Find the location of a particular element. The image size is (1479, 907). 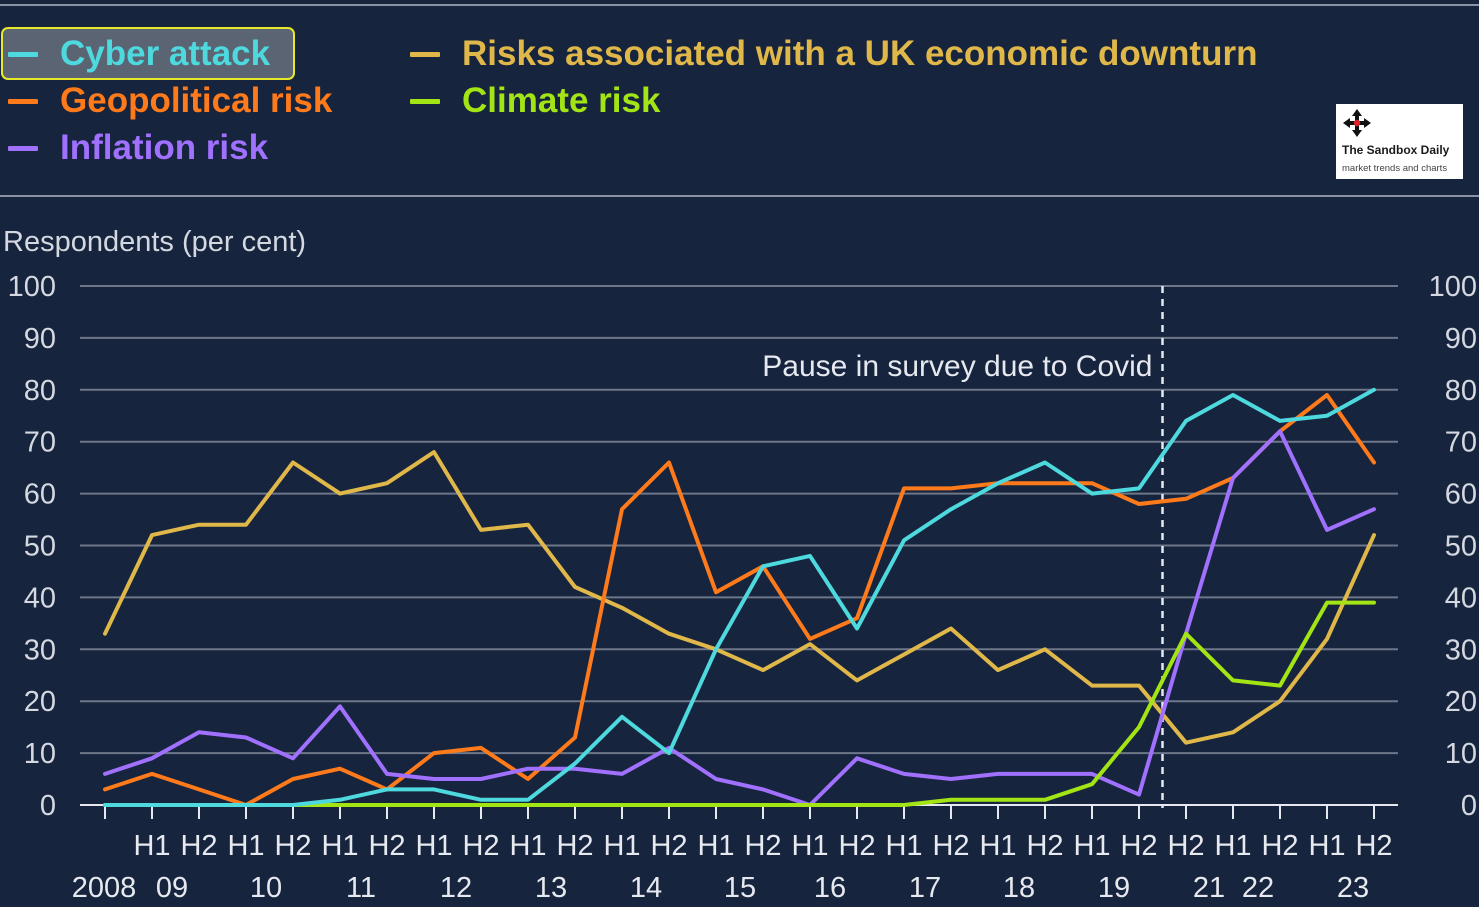

x-tick-label-year: 09 is located at coordinates (172, 888).